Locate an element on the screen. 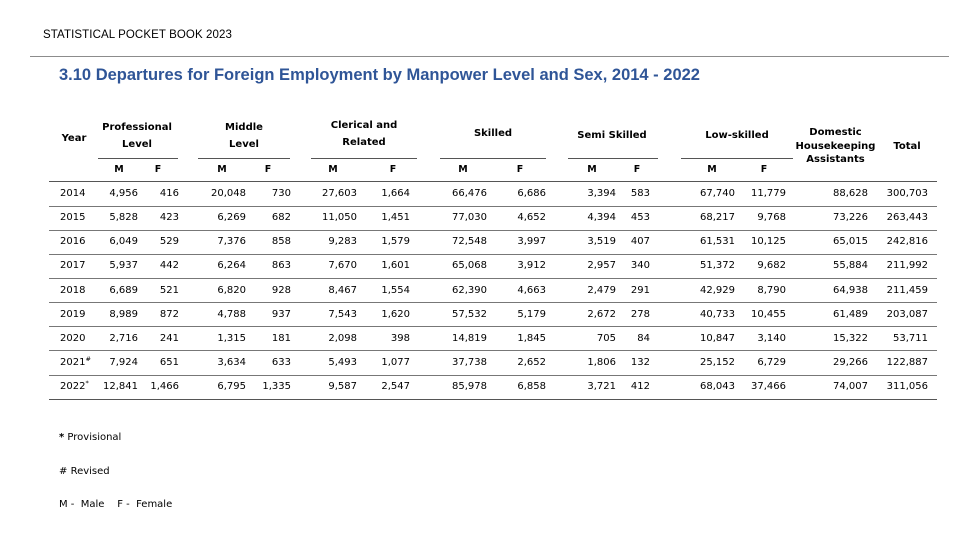 The height and width of the screenshot is (551, 980). cell-low-f: 10,455 is located at coordinates (768, 314).